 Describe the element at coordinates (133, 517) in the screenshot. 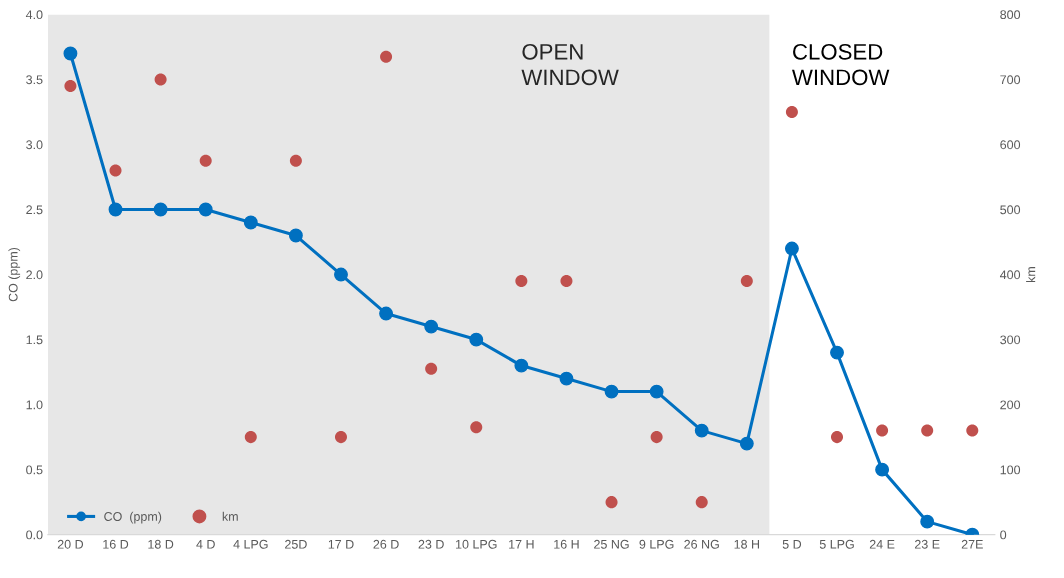

I see `legend-label: CO (ppm)` at that location.